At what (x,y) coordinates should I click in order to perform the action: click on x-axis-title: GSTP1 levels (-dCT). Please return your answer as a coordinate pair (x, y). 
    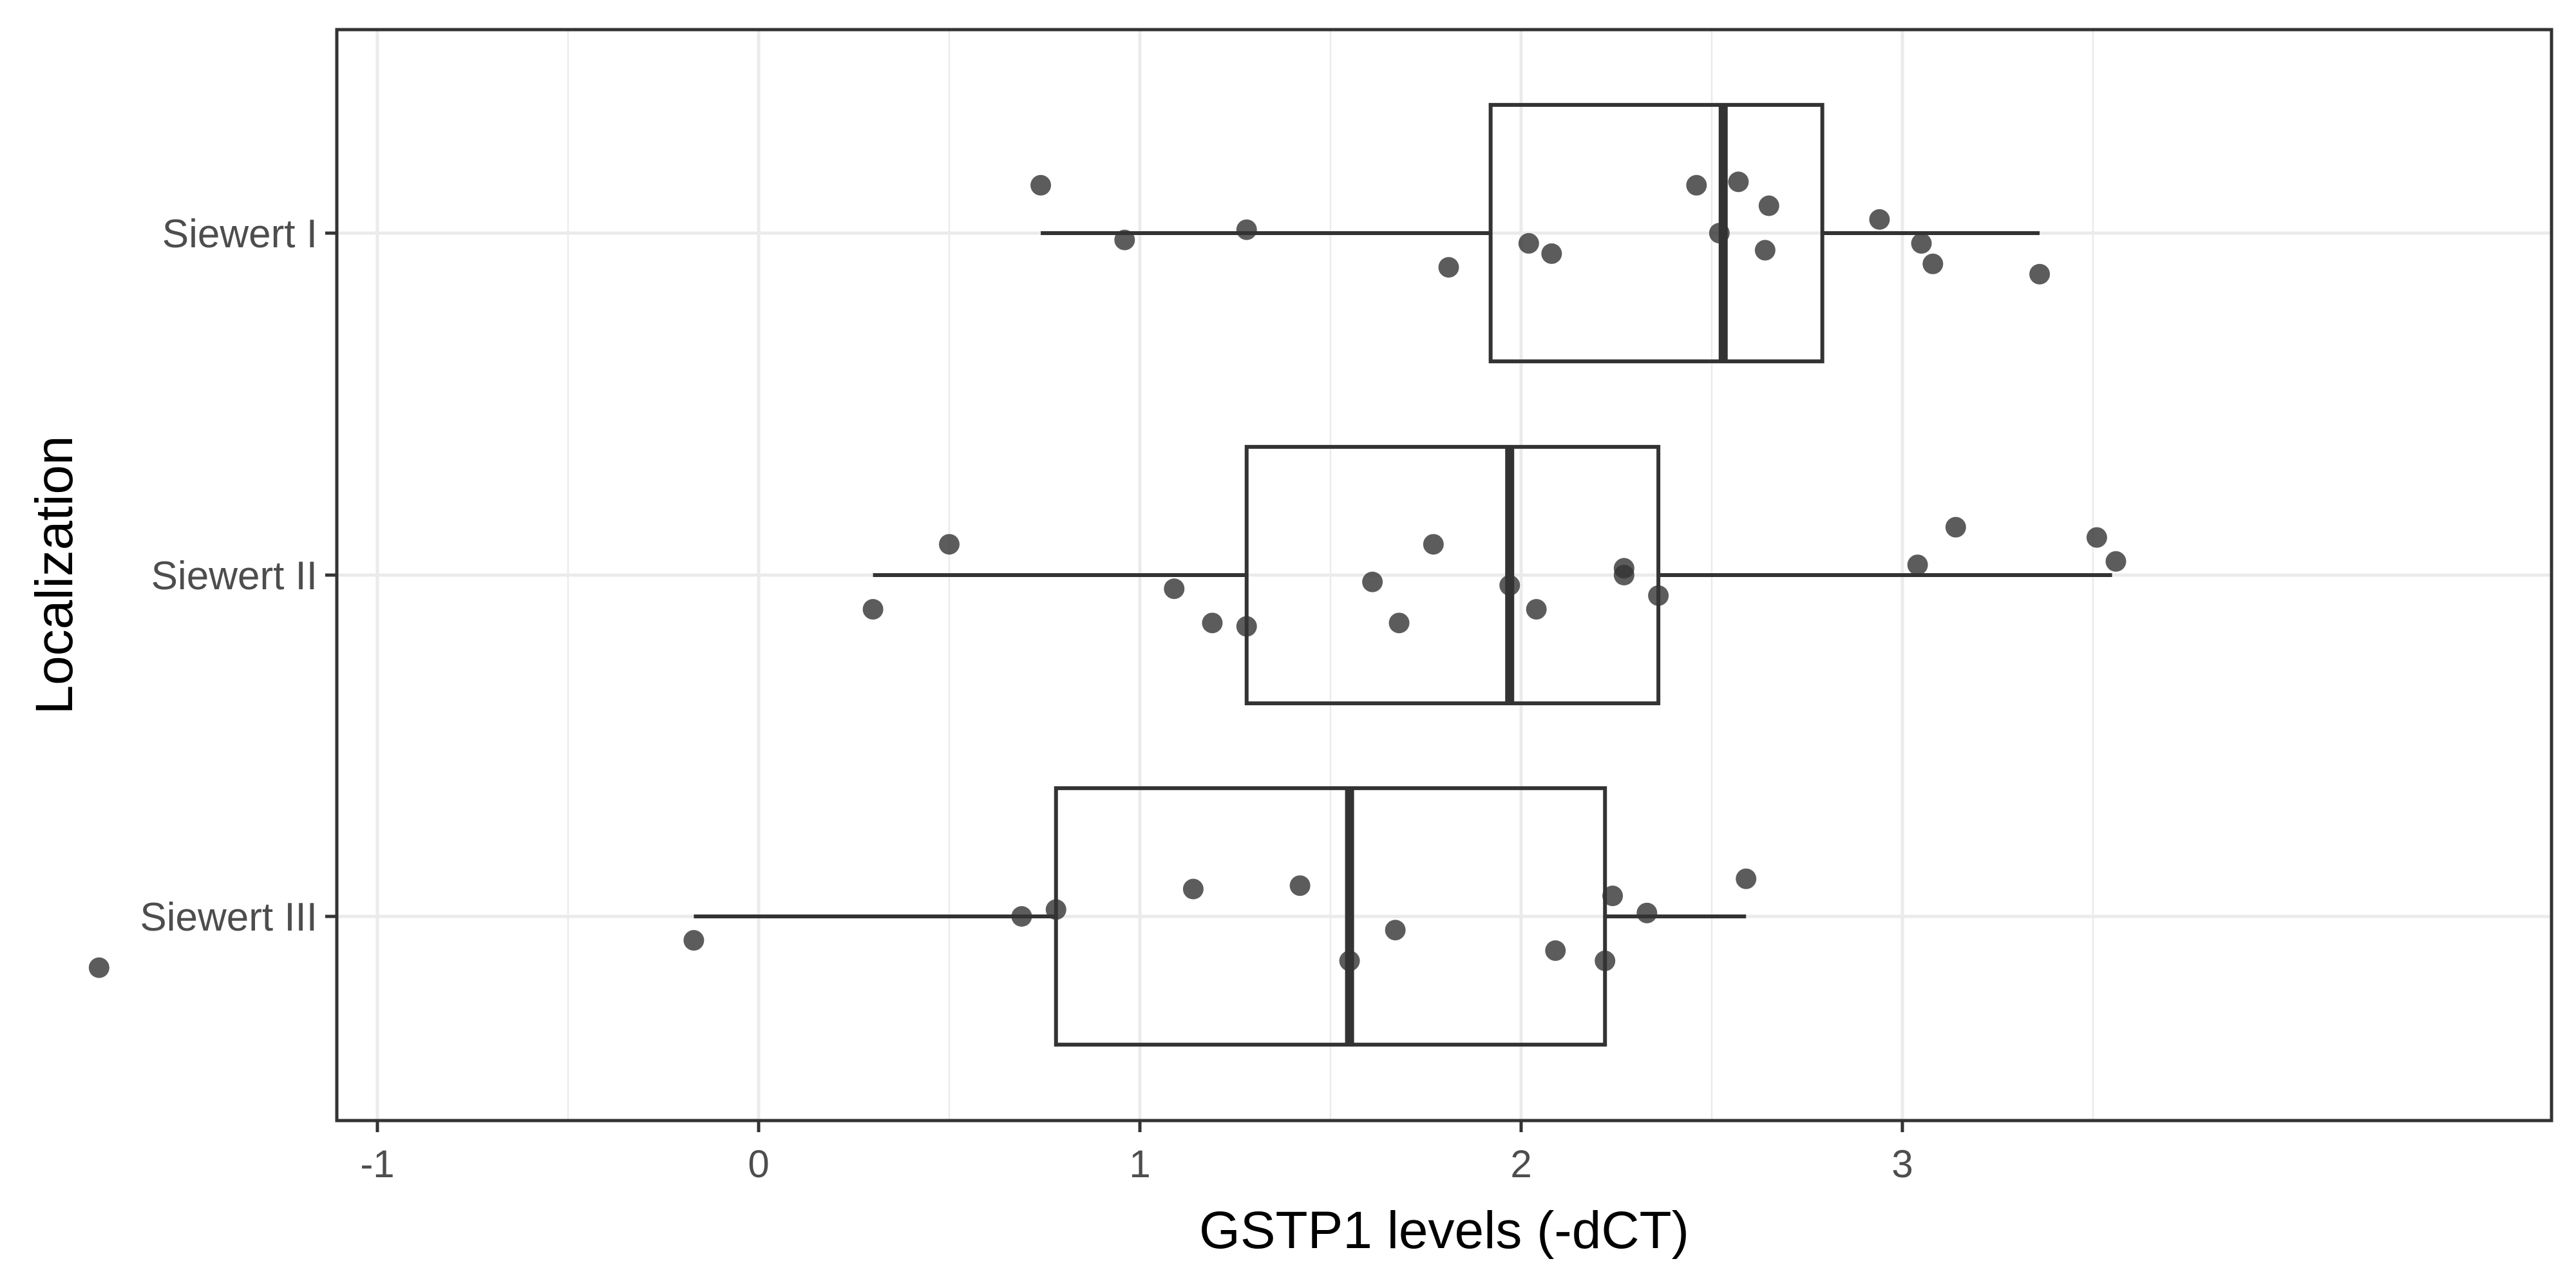
    Looking at the image, I should click on (1444, 1230).